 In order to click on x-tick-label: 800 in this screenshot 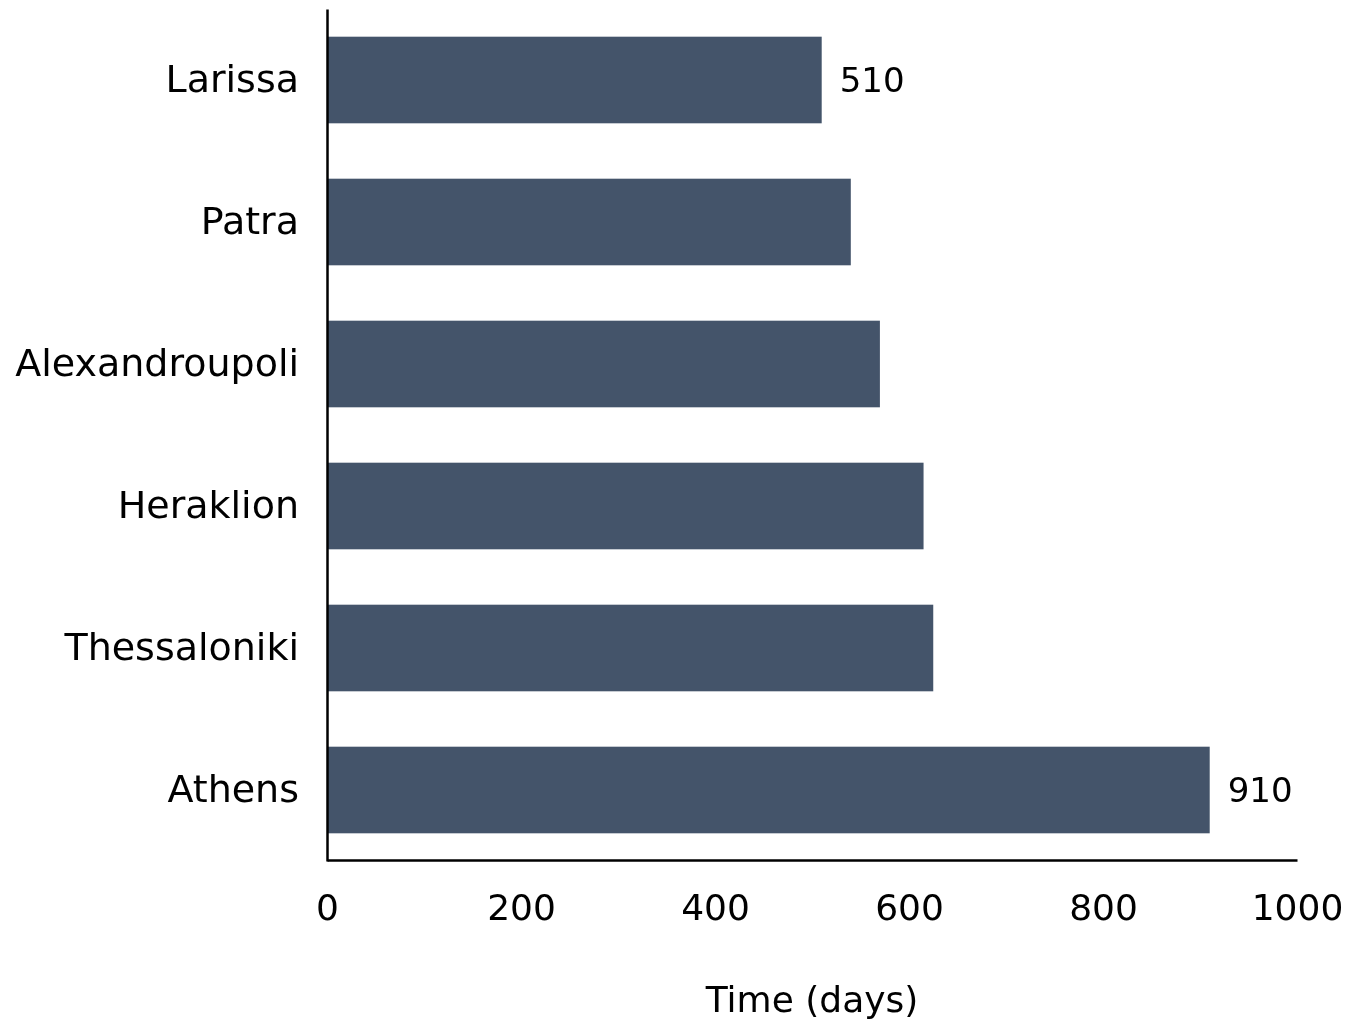, I will do `click(1103, 907)`.